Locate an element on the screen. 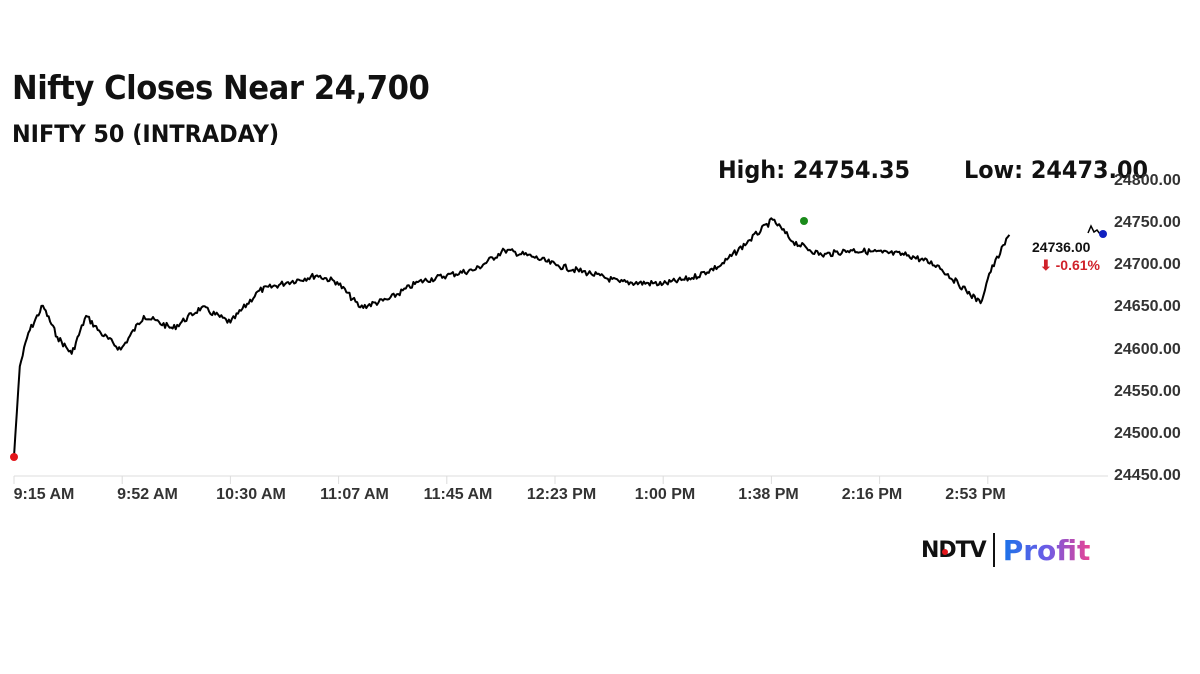 The image size is (1200, 674). y-tick-label: 24700.00 is located at coordinates (1147, 265).